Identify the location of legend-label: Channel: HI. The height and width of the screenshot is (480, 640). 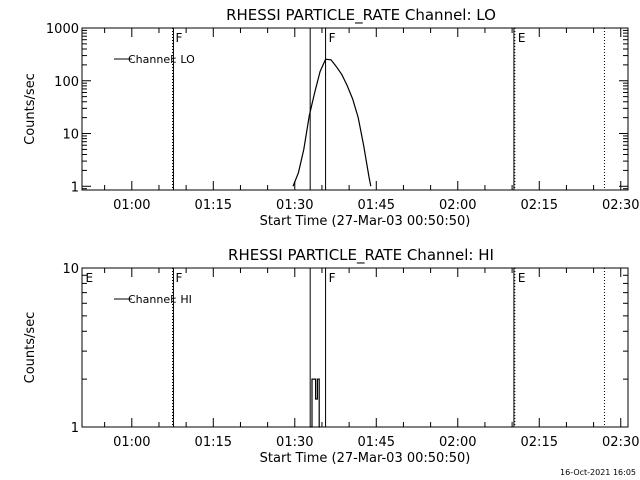
(160, 299).